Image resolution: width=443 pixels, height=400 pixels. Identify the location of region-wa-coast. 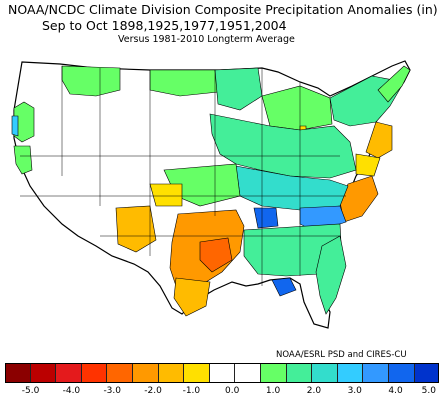
(15, 126).